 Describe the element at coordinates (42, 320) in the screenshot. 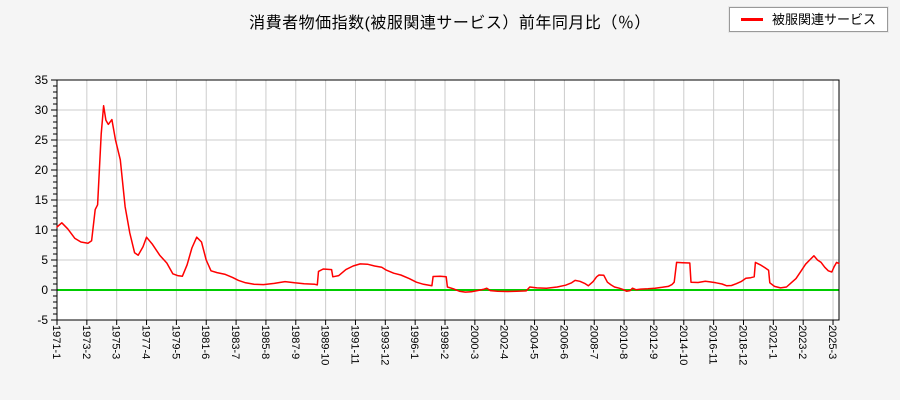

I see `svg-text: -5` at that location.